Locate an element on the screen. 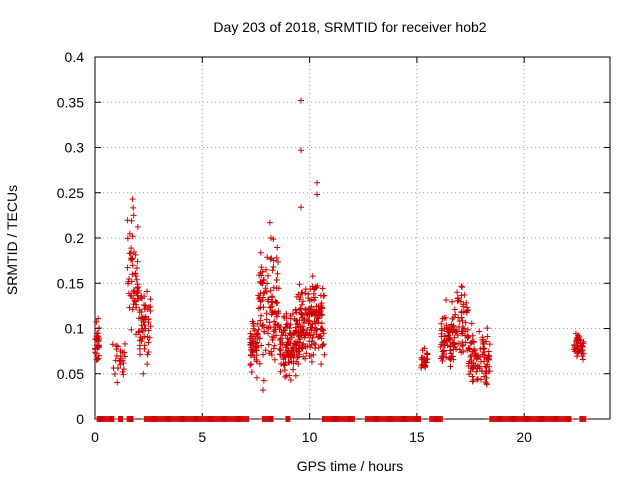 This screenshot has width=640, height=480. x-tick-label: 0 is located at coordinates (95, 437).